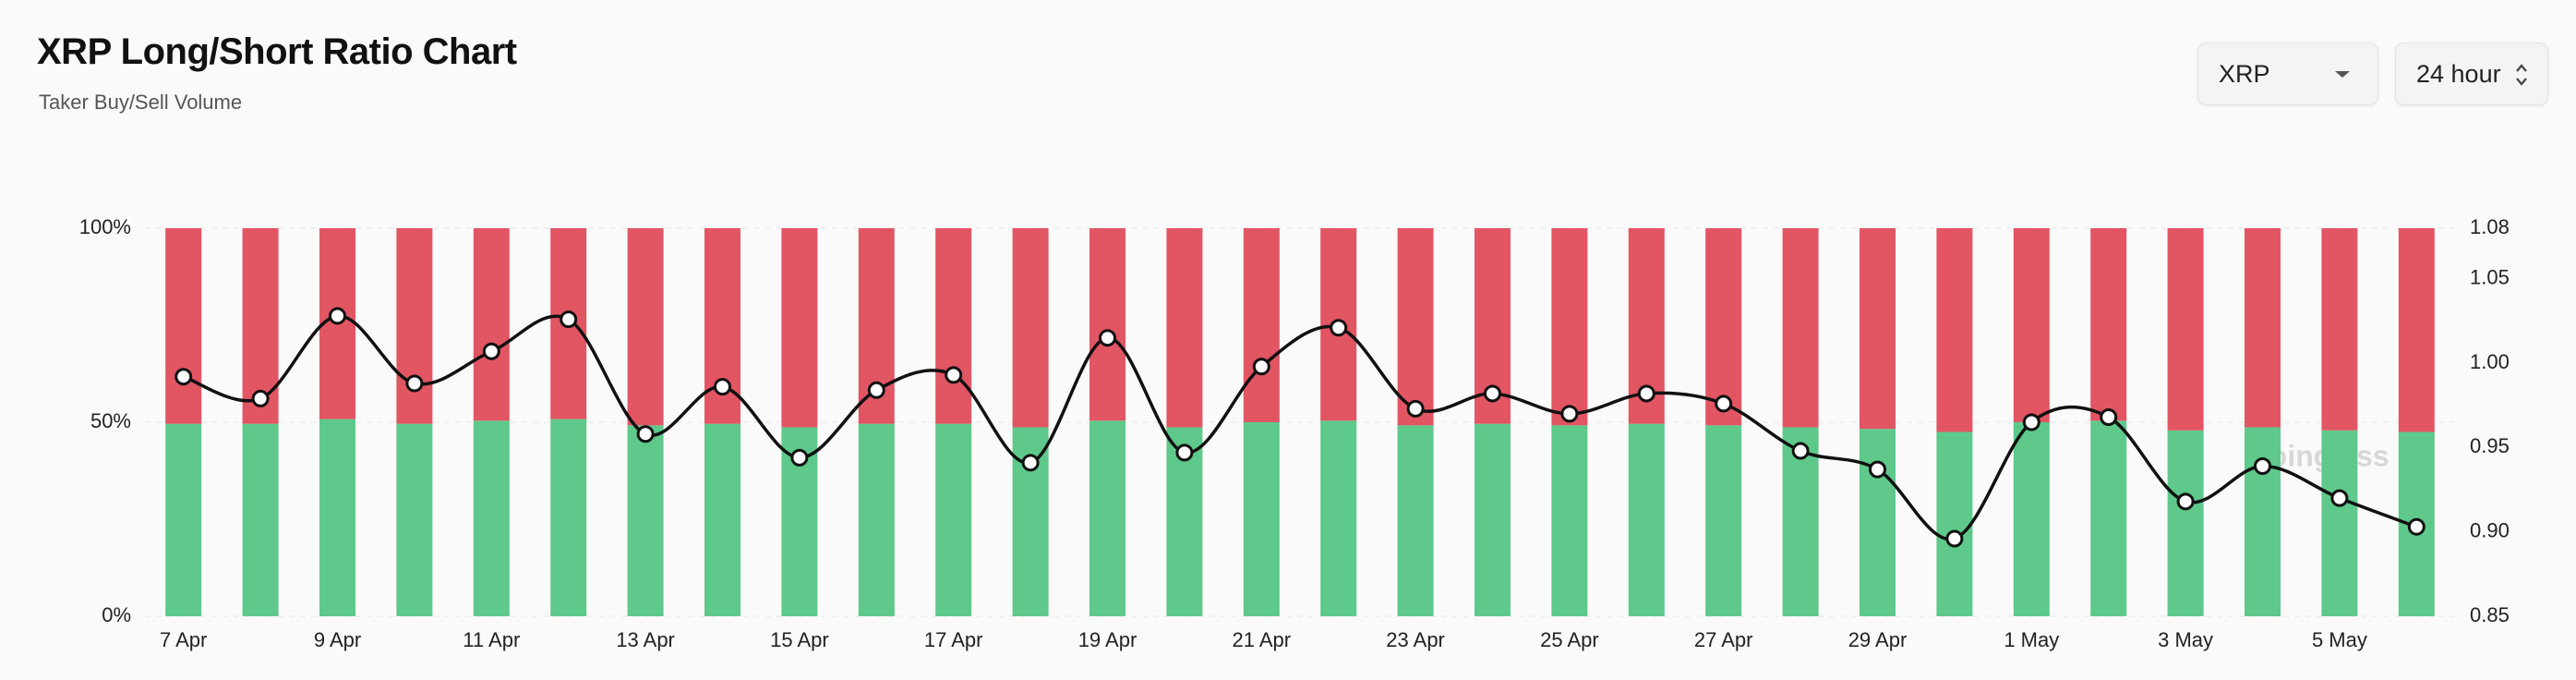 The image size is (2576, 680). I want to click on y2-tick-label: 0.85, so click(2490, 614).